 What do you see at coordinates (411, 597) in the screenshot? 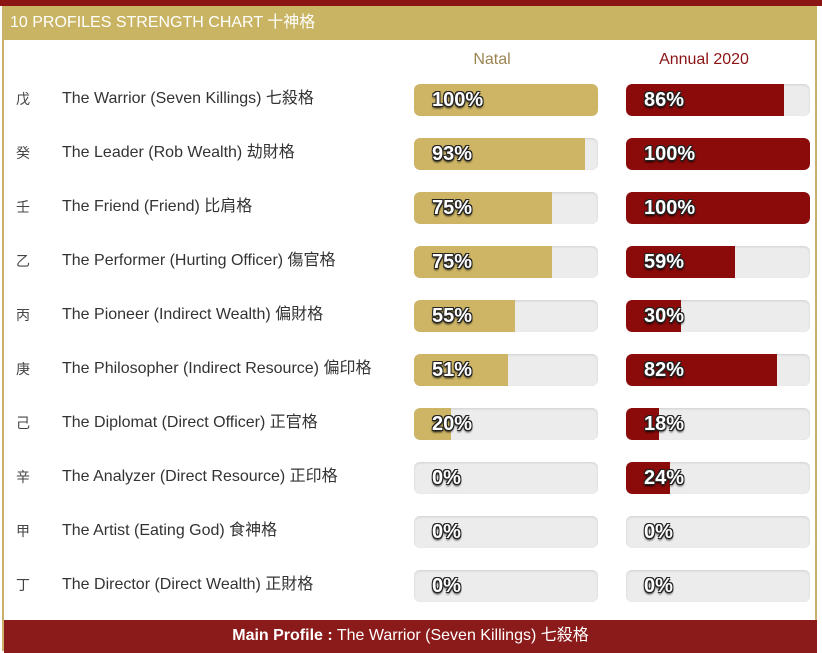
I see `profile-row: 丁 The Director (Direct Wealth) 正財格 0% 0%` at bounding box center [411, 597].